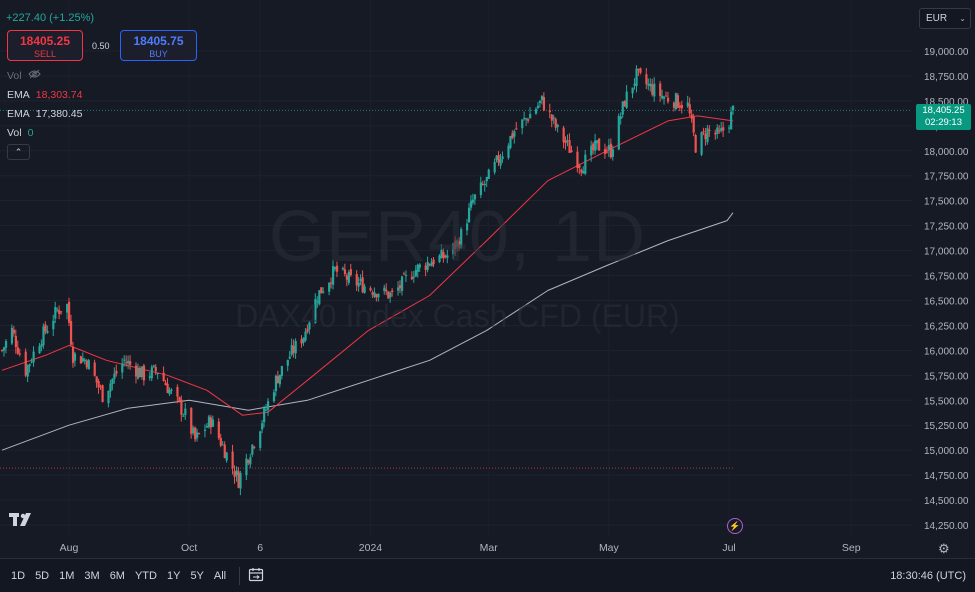 The image size is (975, 592). What do you see at coordinates (20, 133) in the screenshot?
I see `legend-volume: Vol 0` at bounding box center [20, 133].